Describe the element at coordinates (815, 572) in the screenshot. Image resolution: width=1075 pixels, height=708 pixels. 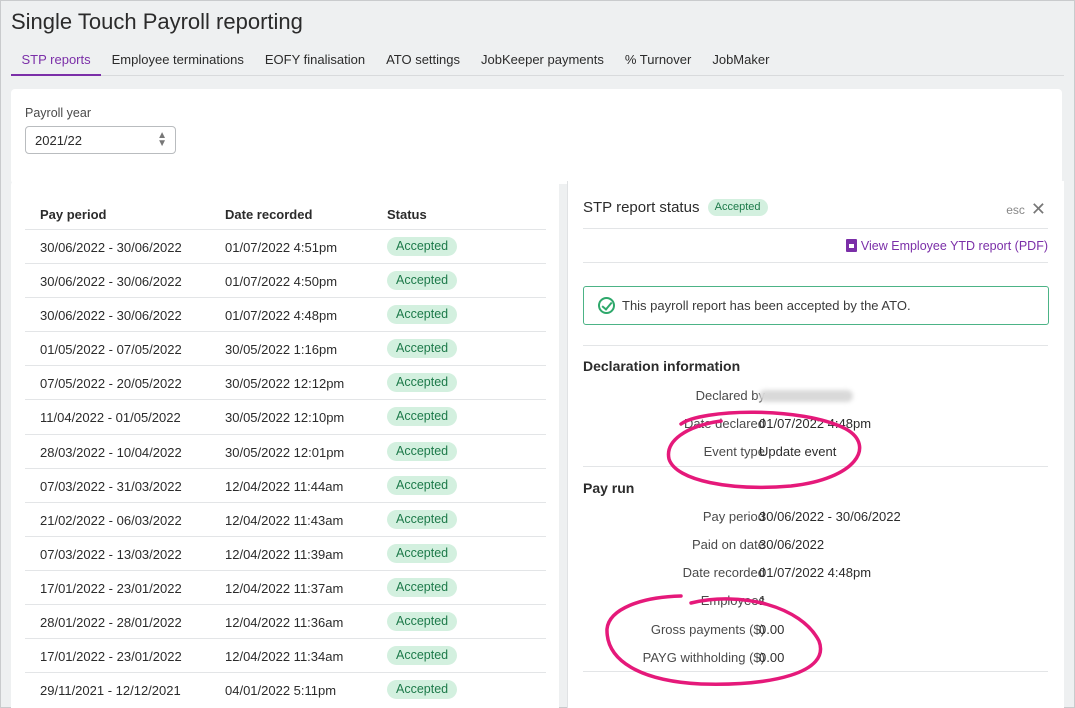
I see `date-recorded-value: 01/07/2022 4:48pm` at that location.